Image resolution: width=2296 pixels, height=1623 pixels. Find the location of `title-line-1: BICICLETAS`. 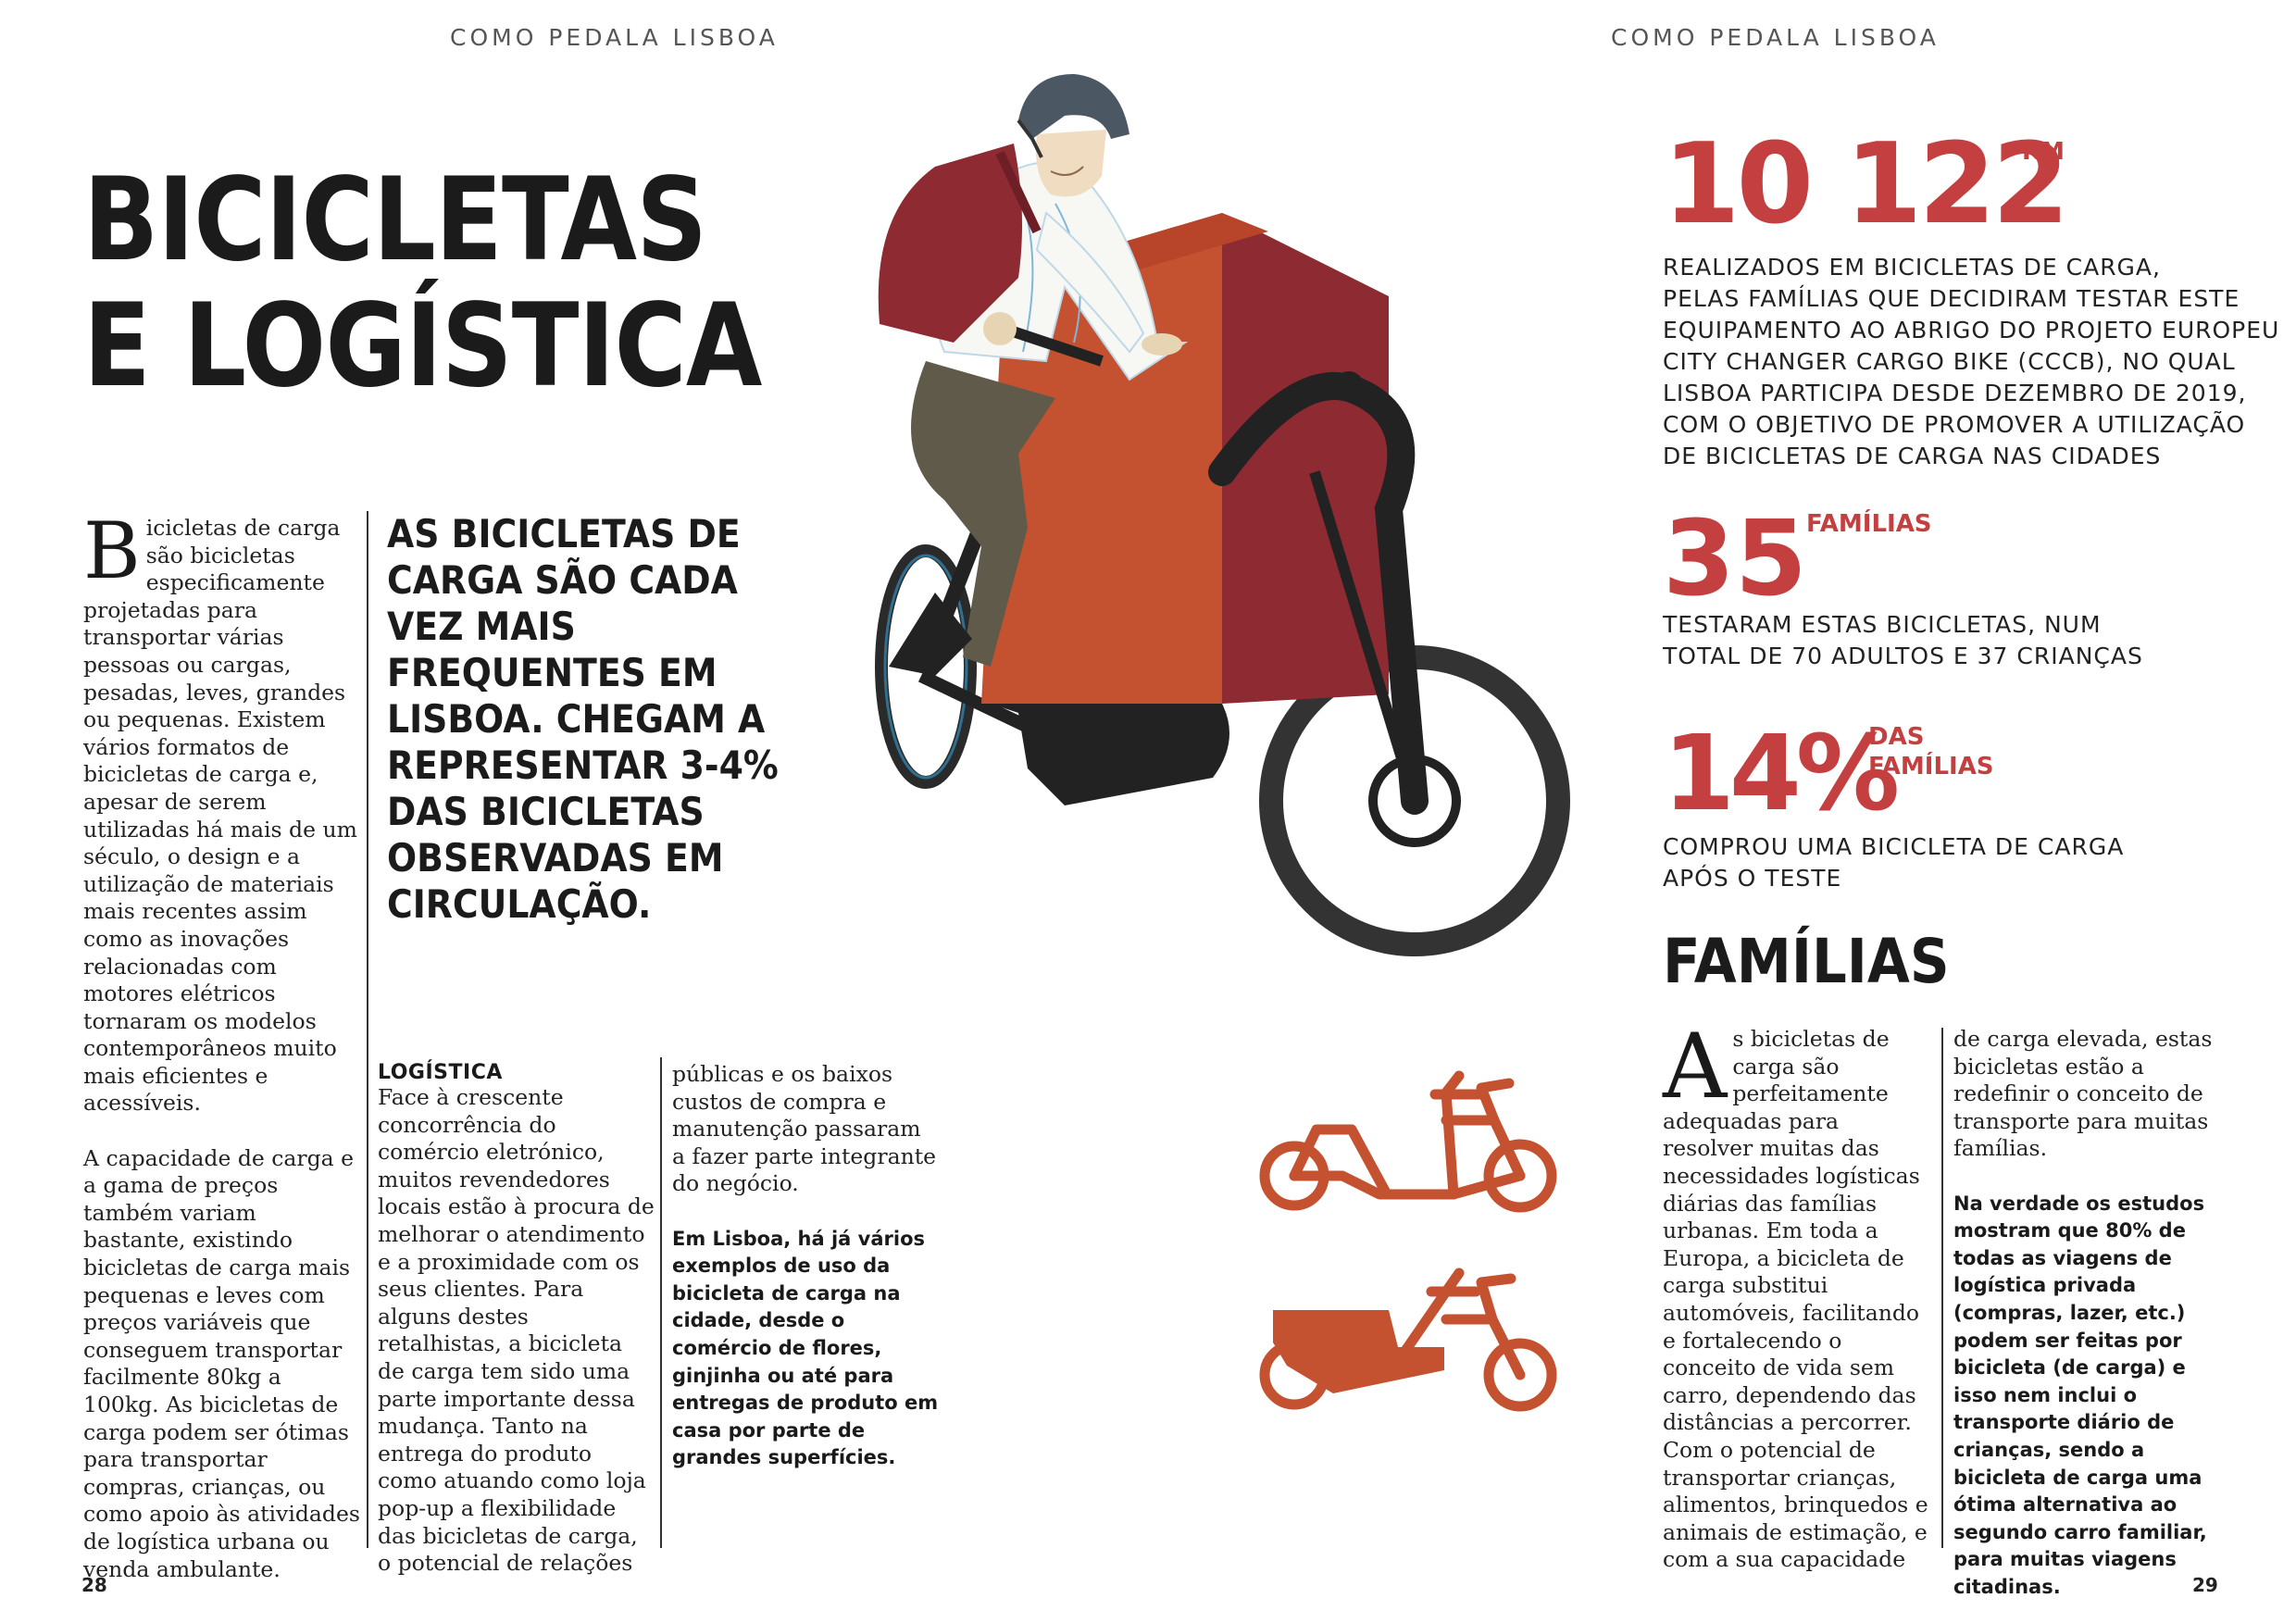

title-line-1: BICICLETAS is located at coordinates (395, 220).